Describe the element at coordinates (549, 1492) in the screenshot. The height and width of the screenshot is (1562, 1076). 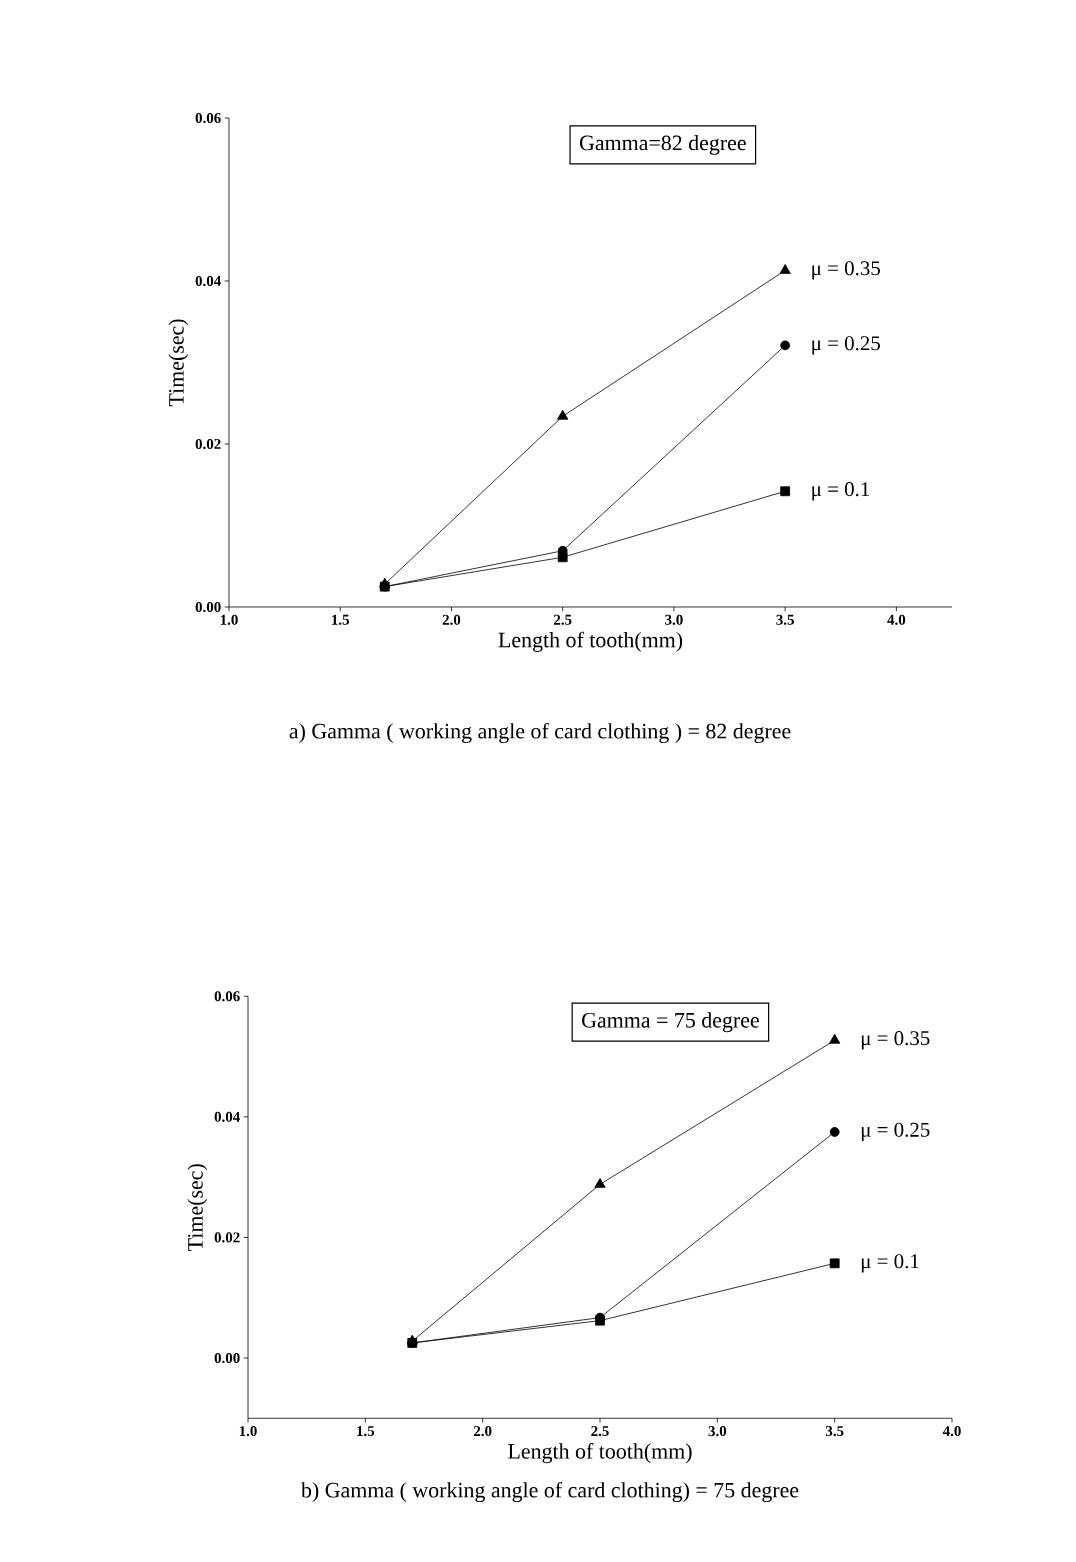
I see `text: b) Gamma ( working angle of card clothing) = 75 degree` at that location.